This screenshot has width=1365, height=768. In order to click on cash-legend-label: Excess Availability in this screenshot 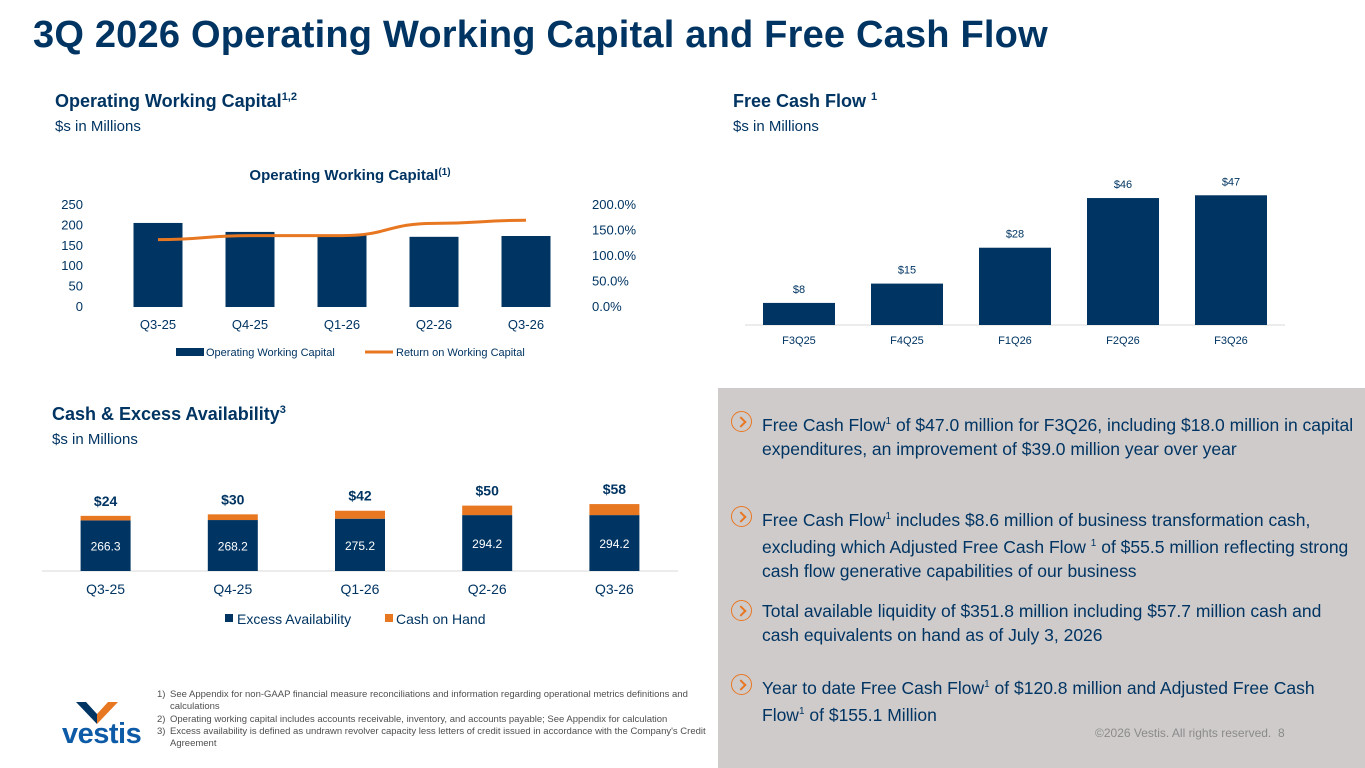, I will do `click(294, 619)`.